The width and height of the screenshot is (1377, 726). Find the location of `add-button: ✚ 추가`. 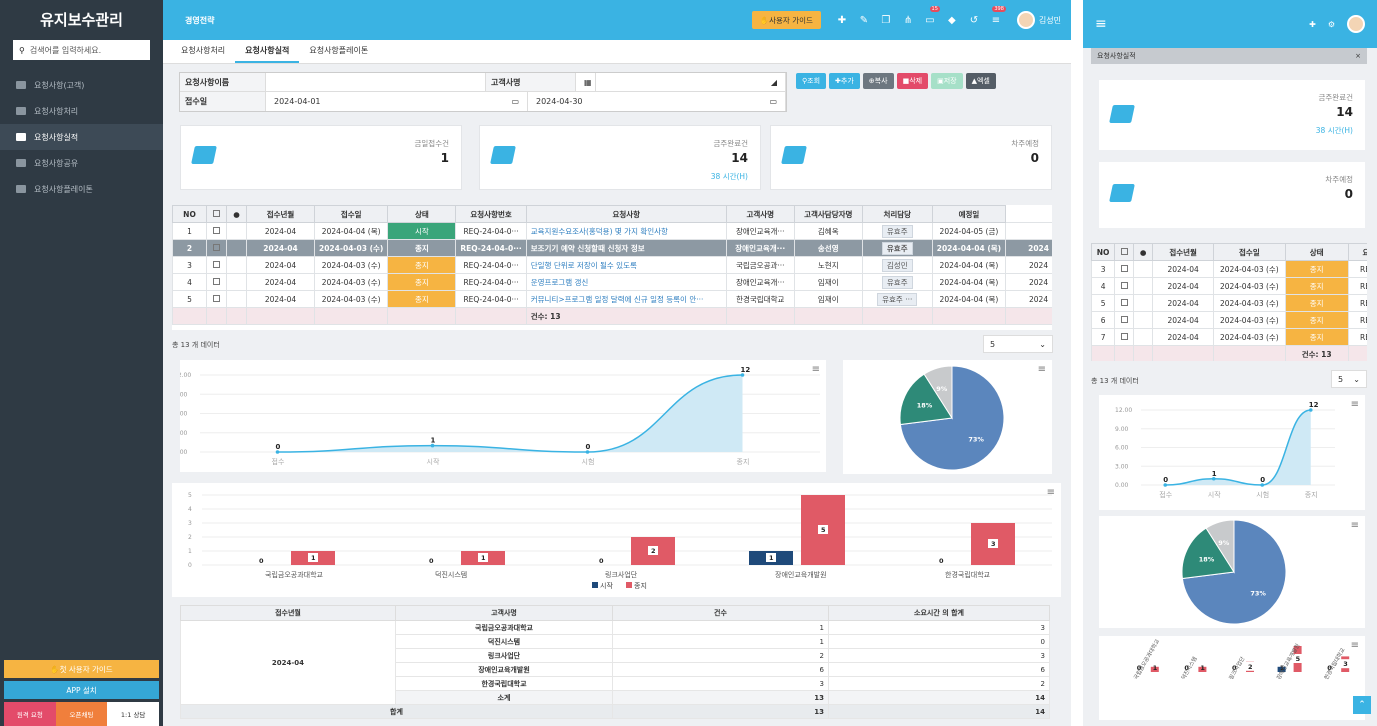

add-button: ✚ 추가 is located at coordinates (844, 81).